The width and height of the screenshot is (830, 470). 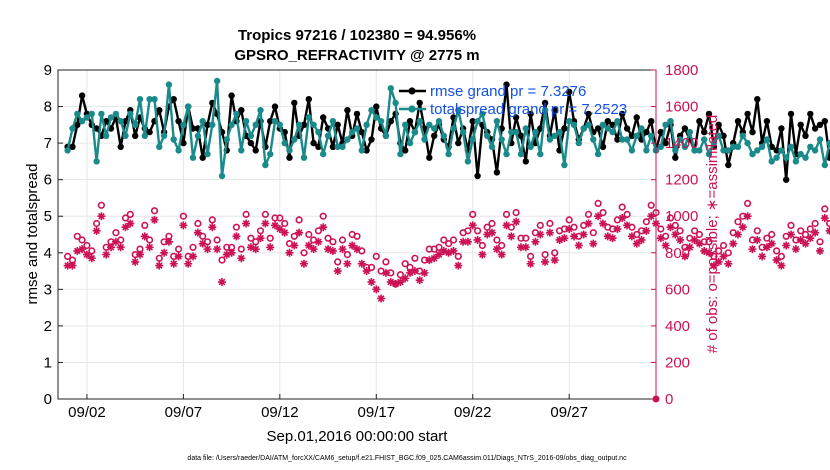 I want to click on legend-label-rmse: rmse grand pr = 7.3276, so click(x=508, y=91).